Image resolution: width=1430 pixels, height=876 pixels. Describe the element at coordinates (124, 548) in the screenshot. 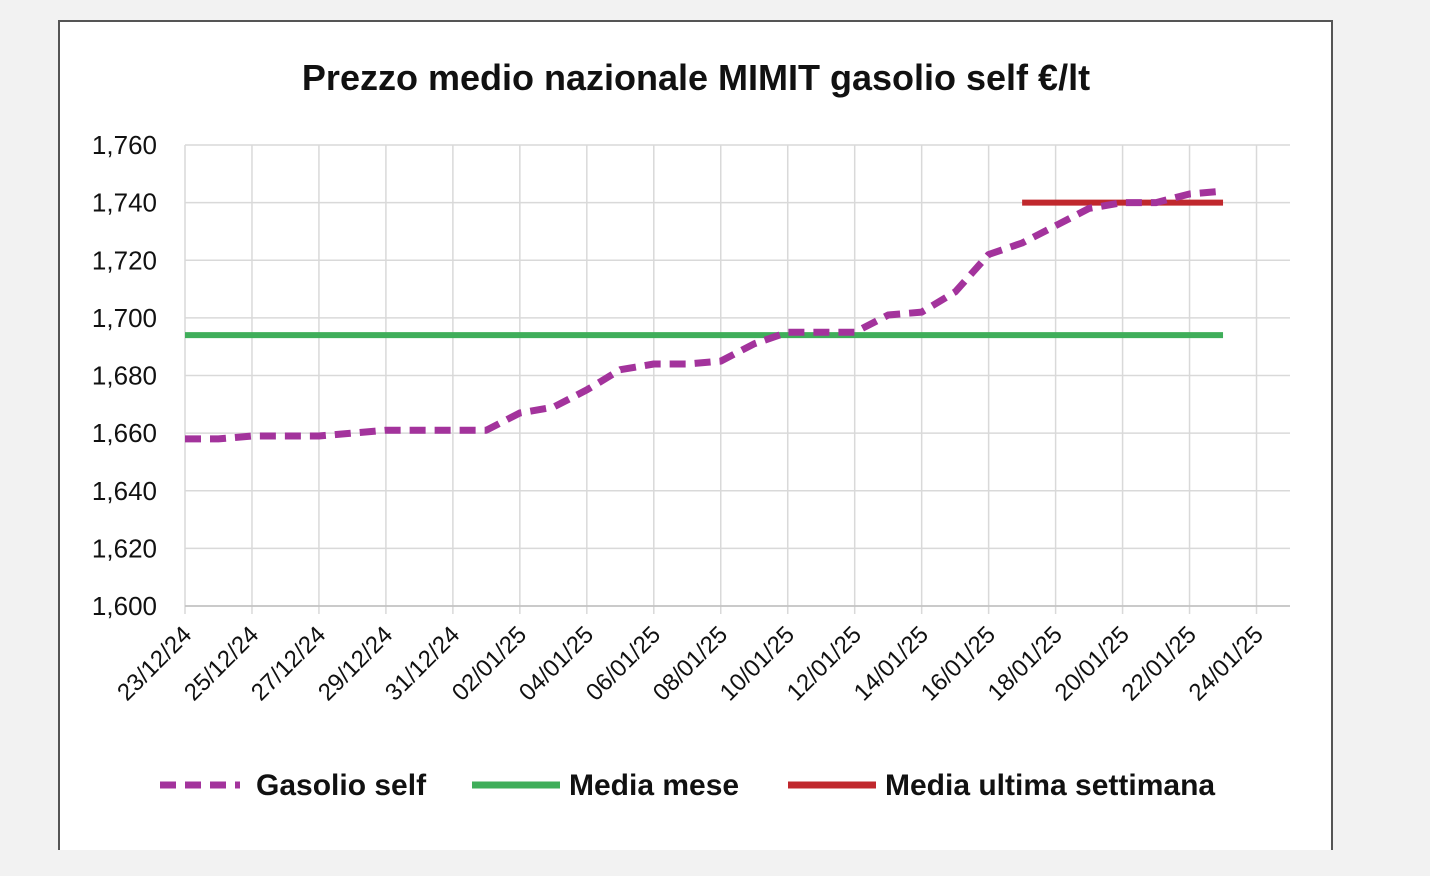

I see `y-tick-label: 1,620` at that location.